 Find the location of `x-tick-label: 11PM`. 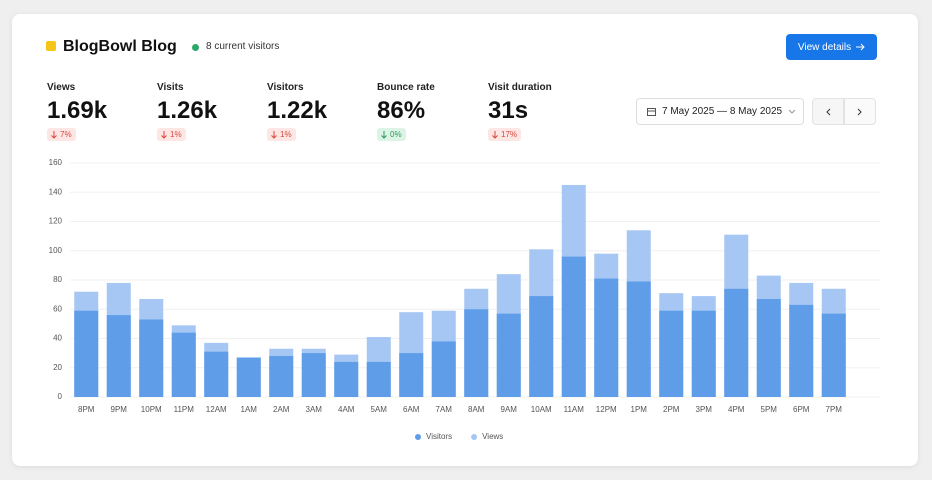

x-tick-label: 11PM is located at coordinates (184, 409).